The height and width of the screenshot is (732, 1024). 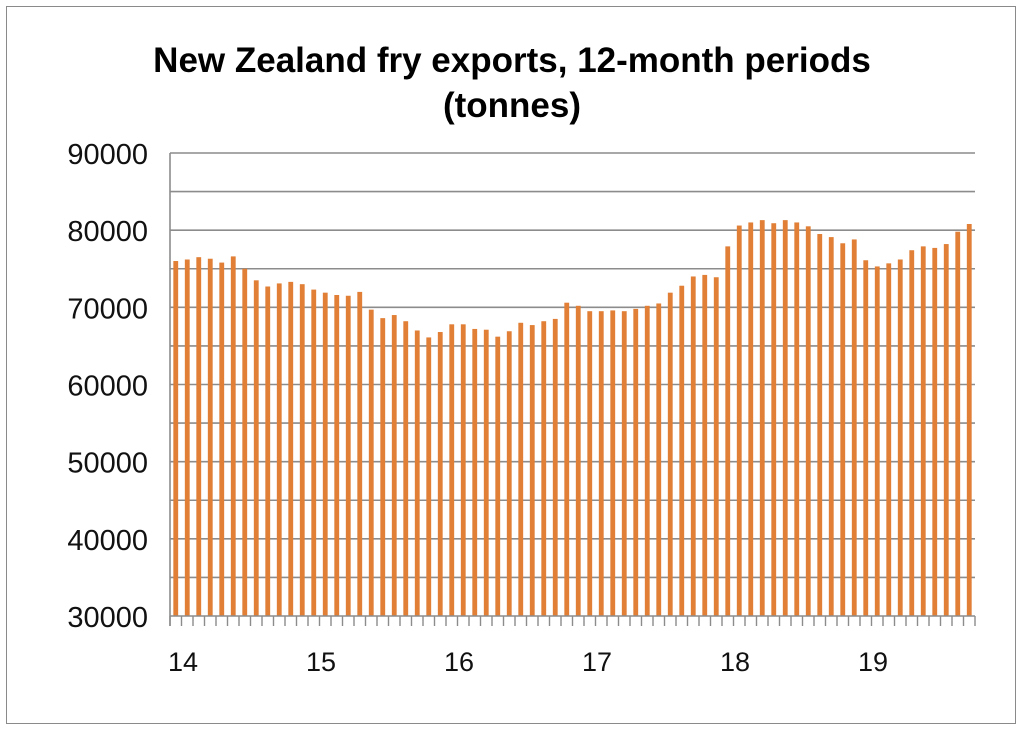 What do you see at coordinates (512, 105) in the screenshot?
I see `chart-title-line2: (tonnes)` at bounding box center [512, 105].